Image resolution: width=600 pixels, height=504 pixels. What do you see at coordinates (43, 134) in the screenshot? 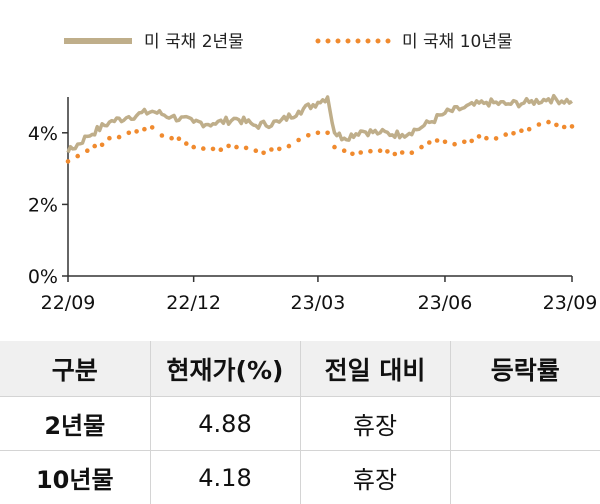
I see `y-tick-label: 4%` at bounding box center [43, 134].